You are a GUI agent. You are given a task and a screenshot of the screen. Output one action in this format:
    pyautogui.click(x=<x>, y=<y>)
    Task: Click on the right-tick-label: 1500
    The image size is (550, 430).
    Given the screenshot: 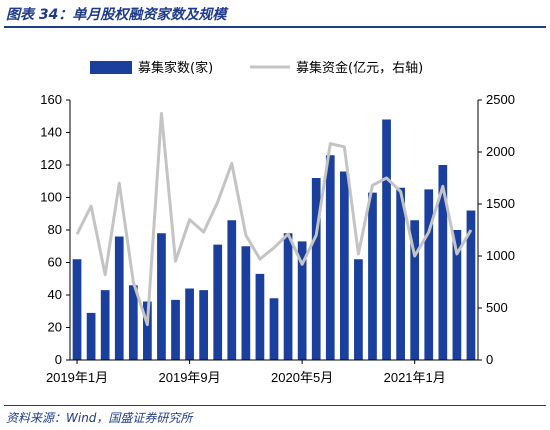 What is the action you would take?
    pyautogui.click(x=500, y=203)
    